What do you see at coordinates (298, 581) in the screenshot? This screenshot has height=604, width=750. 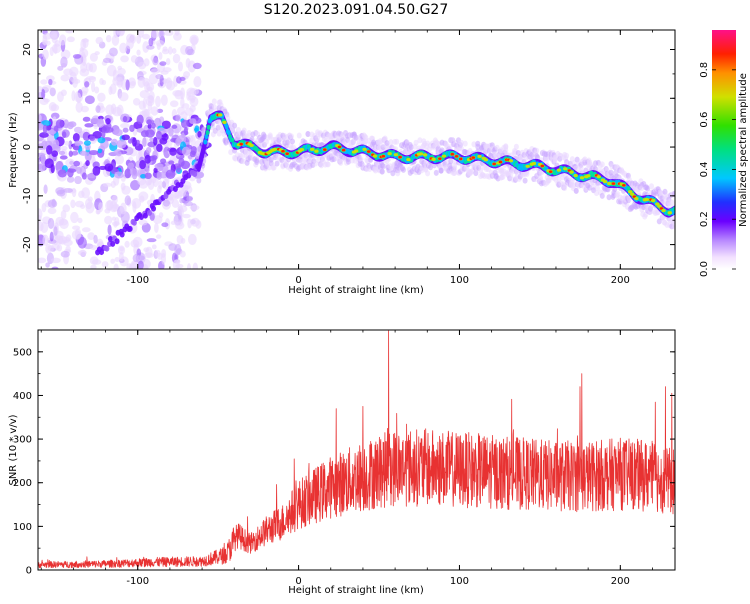 I see `snr-x-tick-label: 0` at bounding box center [298, 581].